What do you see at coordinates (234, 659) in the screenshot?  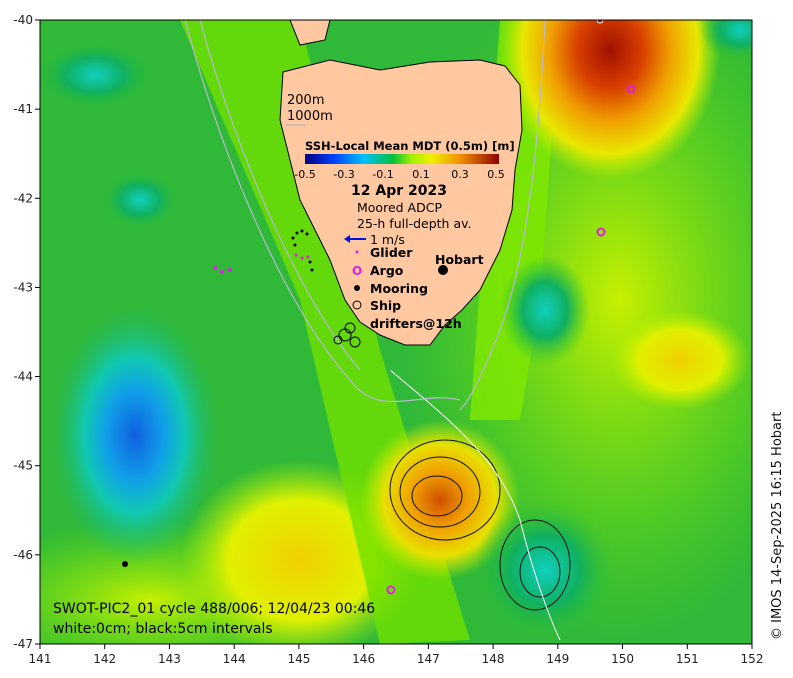 I see `lon-tick-label: 144` at bounding box center [234, 659].